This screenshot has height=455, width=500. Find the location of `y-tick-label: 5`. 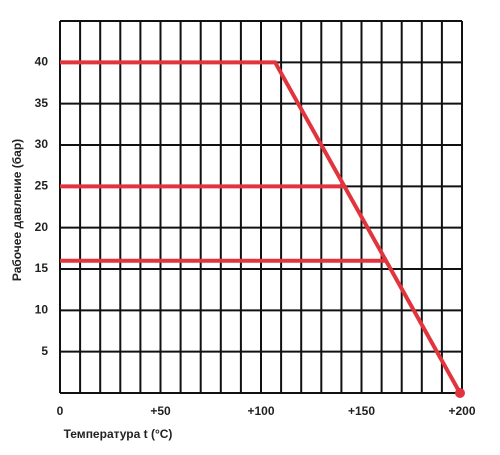

y-tick-label: 5 is located at coordinates (44, 351).